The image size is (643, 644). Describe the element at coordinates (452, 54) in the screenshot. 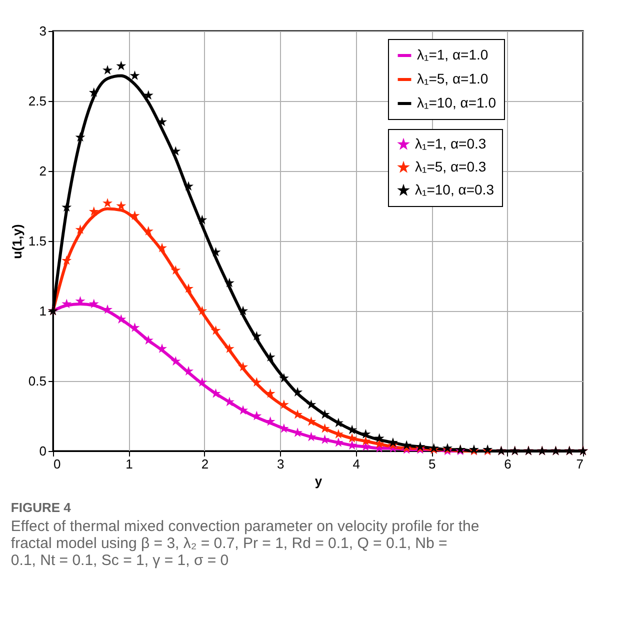

I see `legend-label: λ₁=1, α=1.0` at that location.